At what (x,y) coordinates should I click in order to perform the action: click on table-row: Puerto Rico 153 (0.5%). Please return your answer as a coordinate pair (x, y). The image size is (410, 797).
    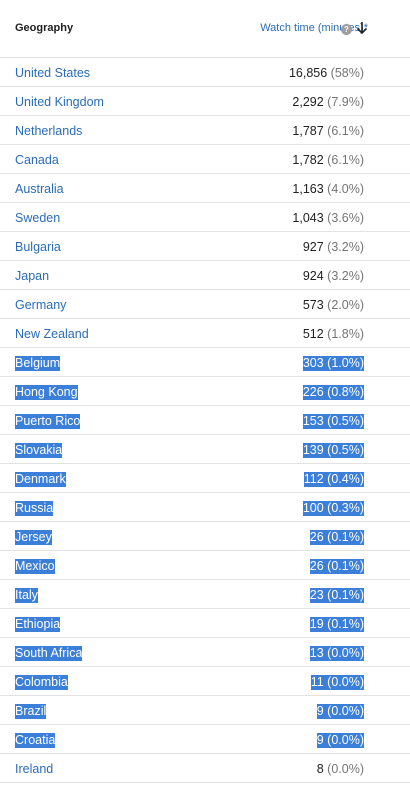
    Looking at the image, I should click on (205, 420).